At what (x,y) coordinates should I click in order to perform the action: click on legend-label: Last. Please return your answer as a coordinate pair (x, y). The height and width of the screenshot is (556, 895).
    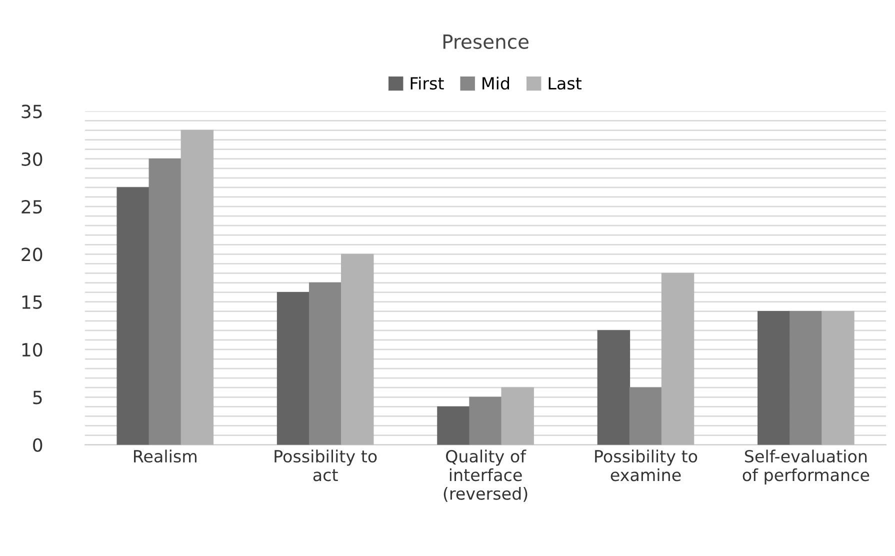
    Looking at the image, I should click on (565, 83).